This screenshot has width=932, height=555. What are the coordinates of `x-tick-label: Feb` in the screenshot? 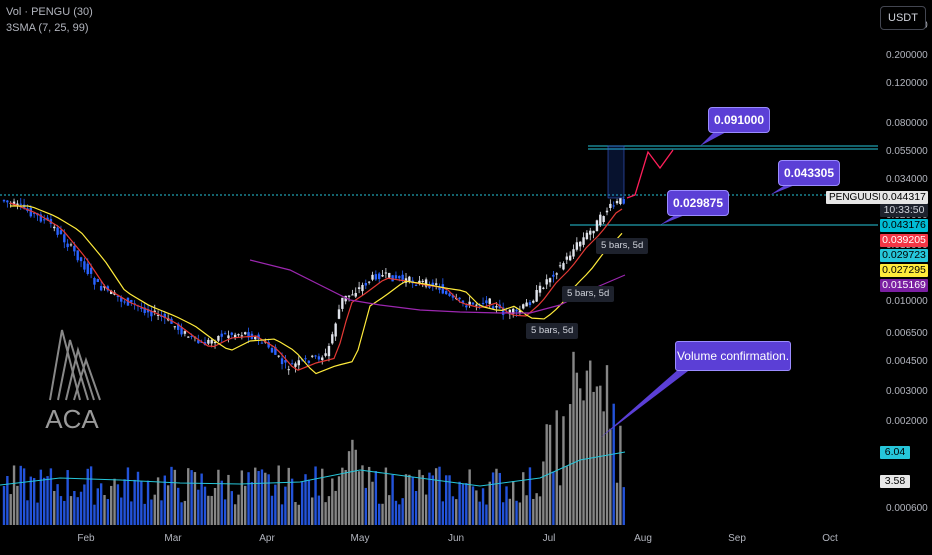 It's located at (86, 538).